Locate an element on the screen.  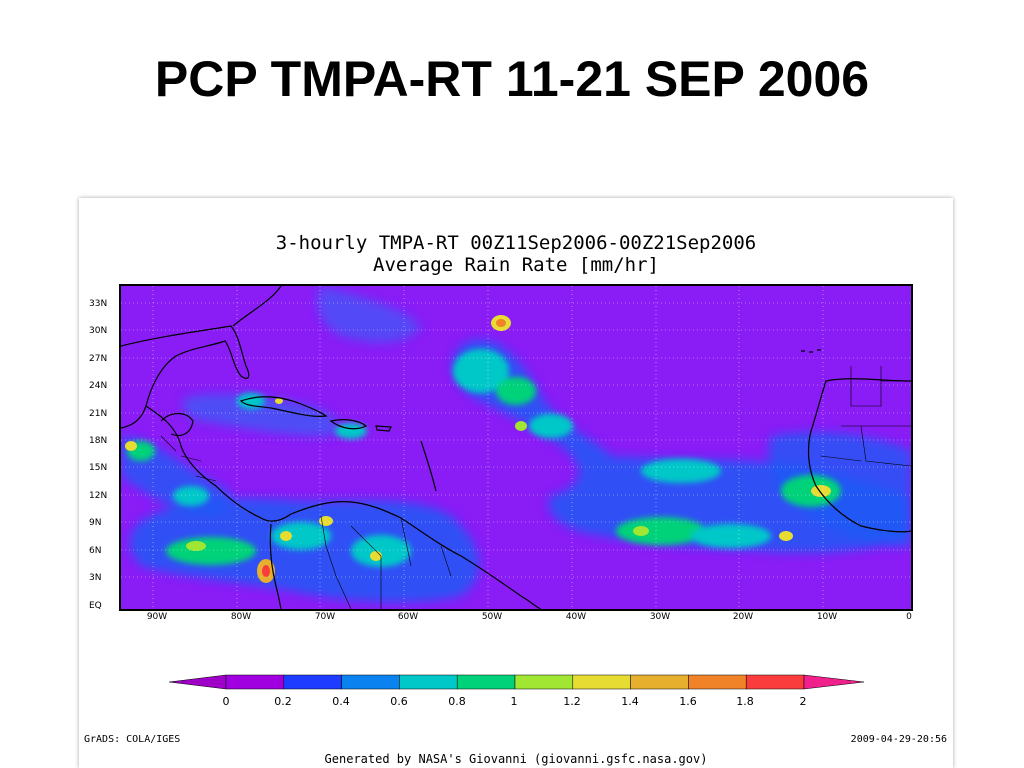
colorbar-label: 0.4 is located at coordinates (341, 701).